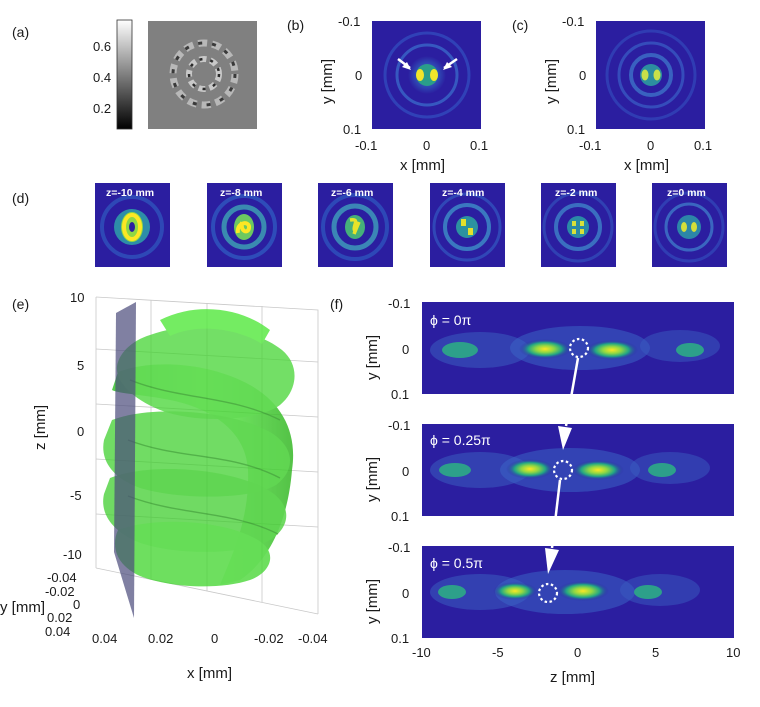 This screenshot has width=760, height=707. Describe the element at coordinates (124, 74) in the screenshot. I see `colorbar` at that location.